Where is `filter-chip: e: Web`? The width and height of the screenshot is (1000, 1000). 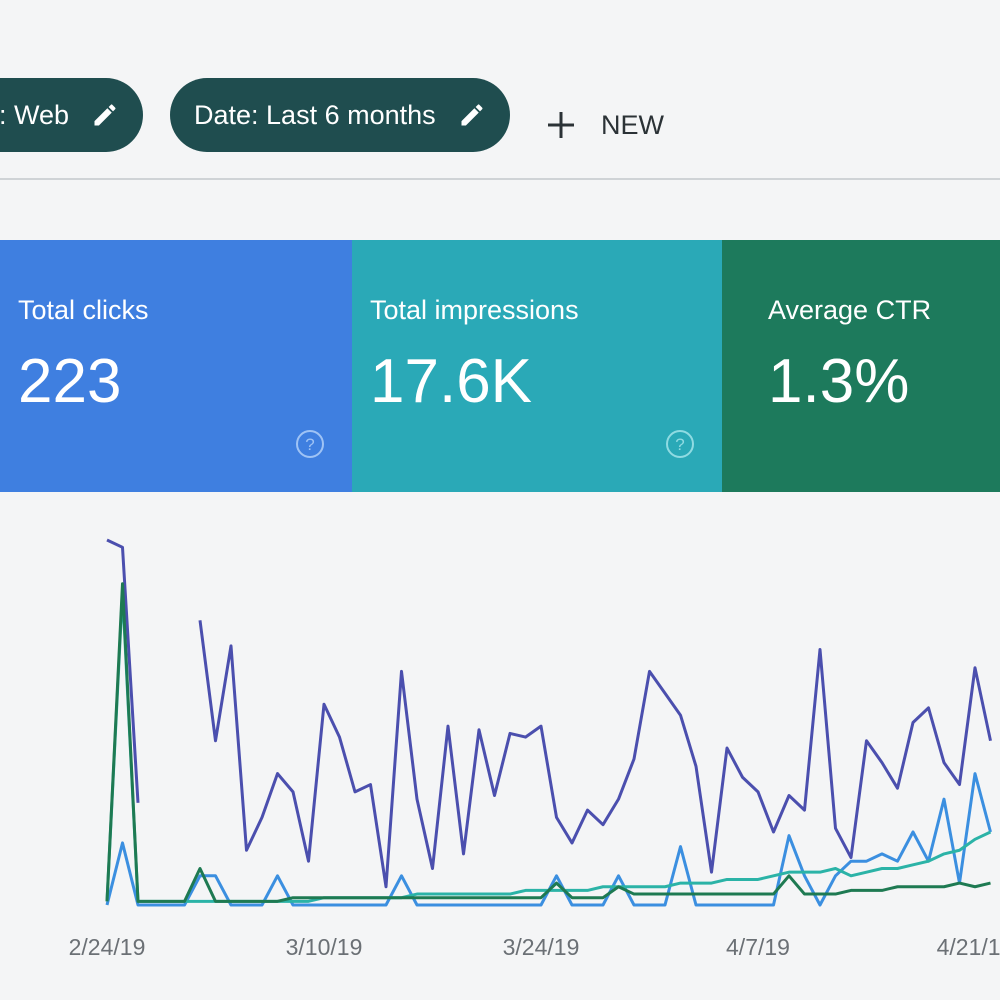
filter-chip: e: Web is located at coordinates (72, 115).